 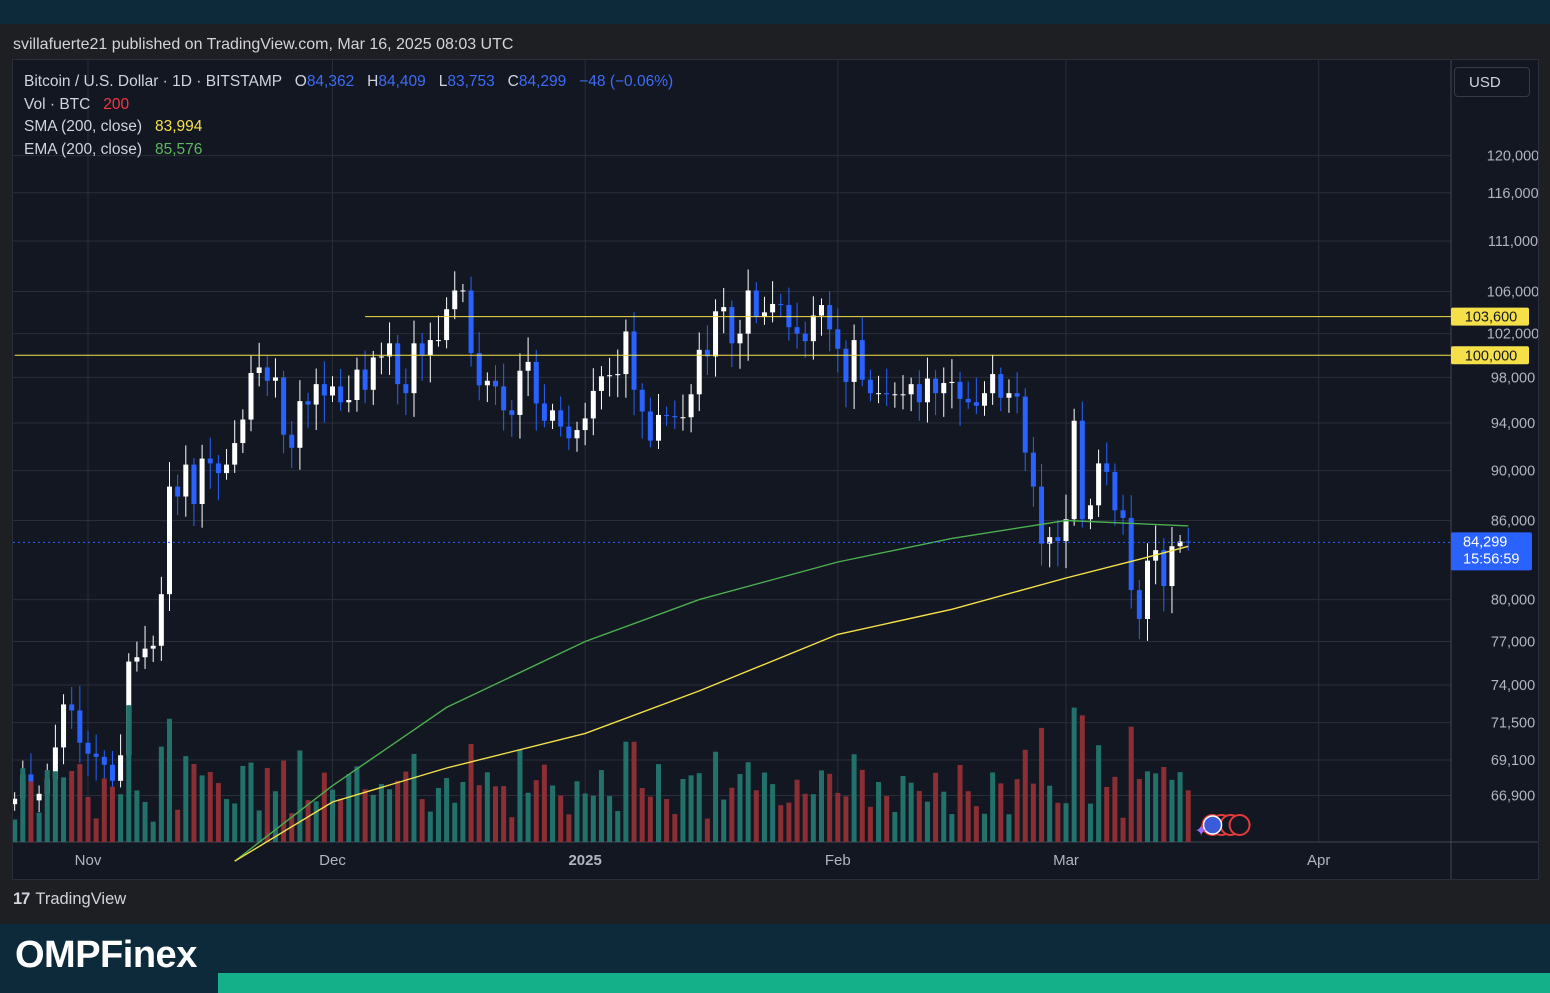 I want to click on currency-button: USD, so click(x=1492, y=82).